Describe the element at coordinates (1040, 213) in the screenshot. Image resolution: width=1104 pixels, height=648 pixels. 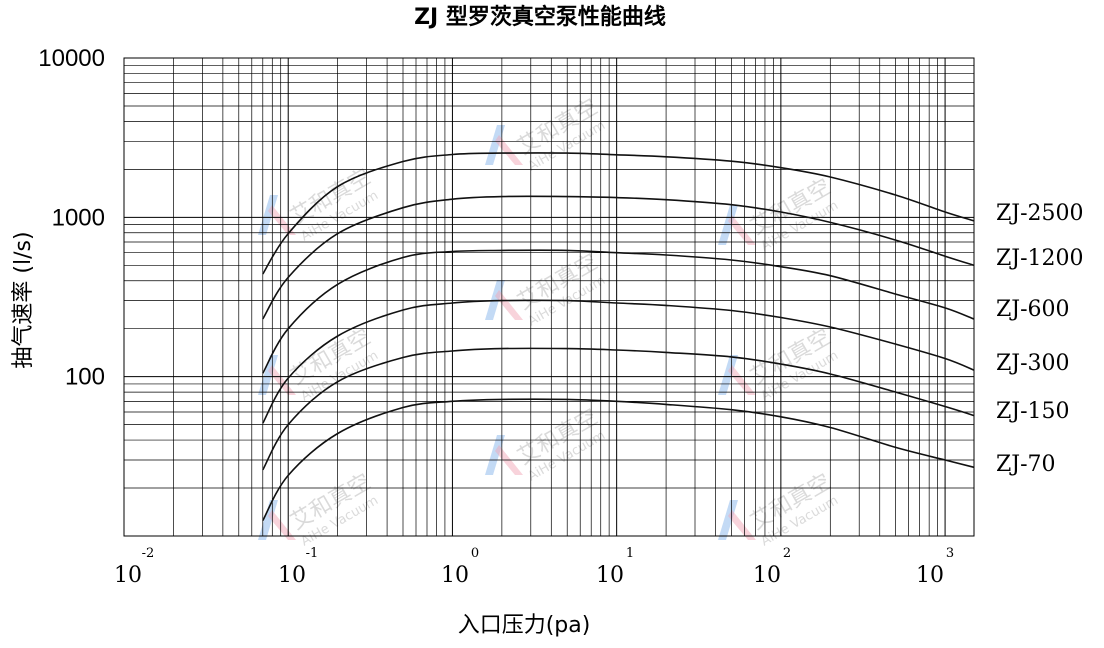
I see `series-label-zj-2500: ZJ-2500` at that location.